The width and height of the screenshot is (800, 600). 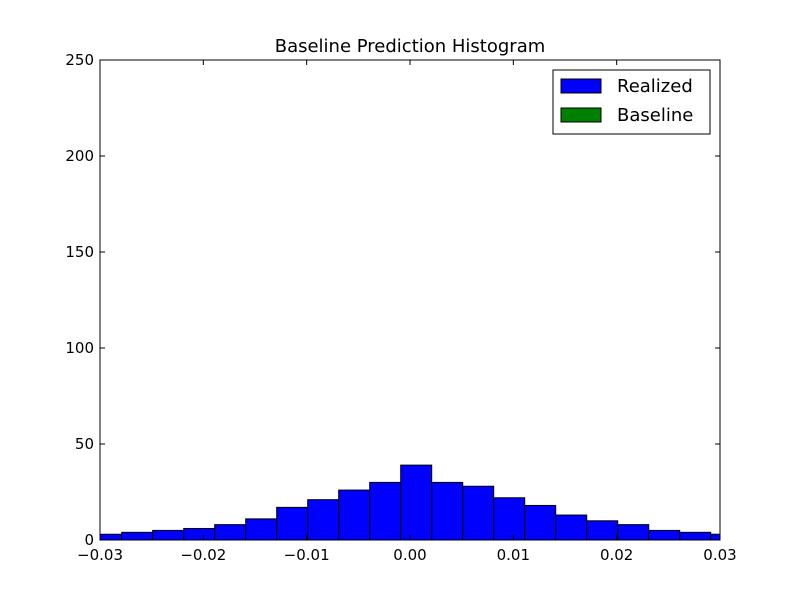 What do you see at coordinates (616, 555) in the screenshot?
I see `x-tick-label: 0.02` at bounding box center [616, 555].